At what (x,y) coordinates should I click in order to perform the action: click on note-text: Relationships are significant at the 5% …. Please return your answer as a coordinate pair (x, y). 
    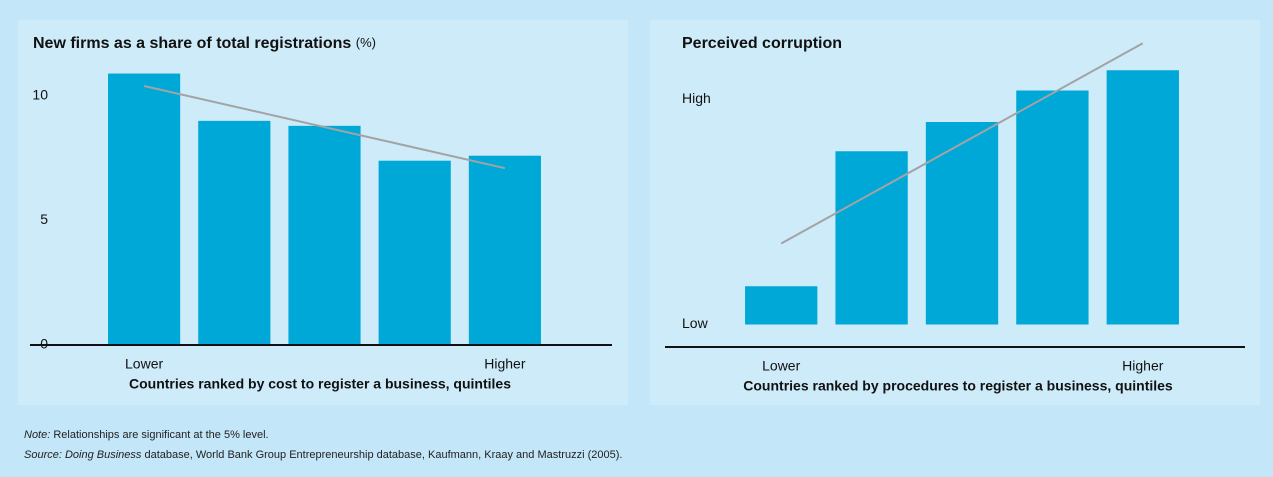
    Looking at the image, I should click on (160, 435).